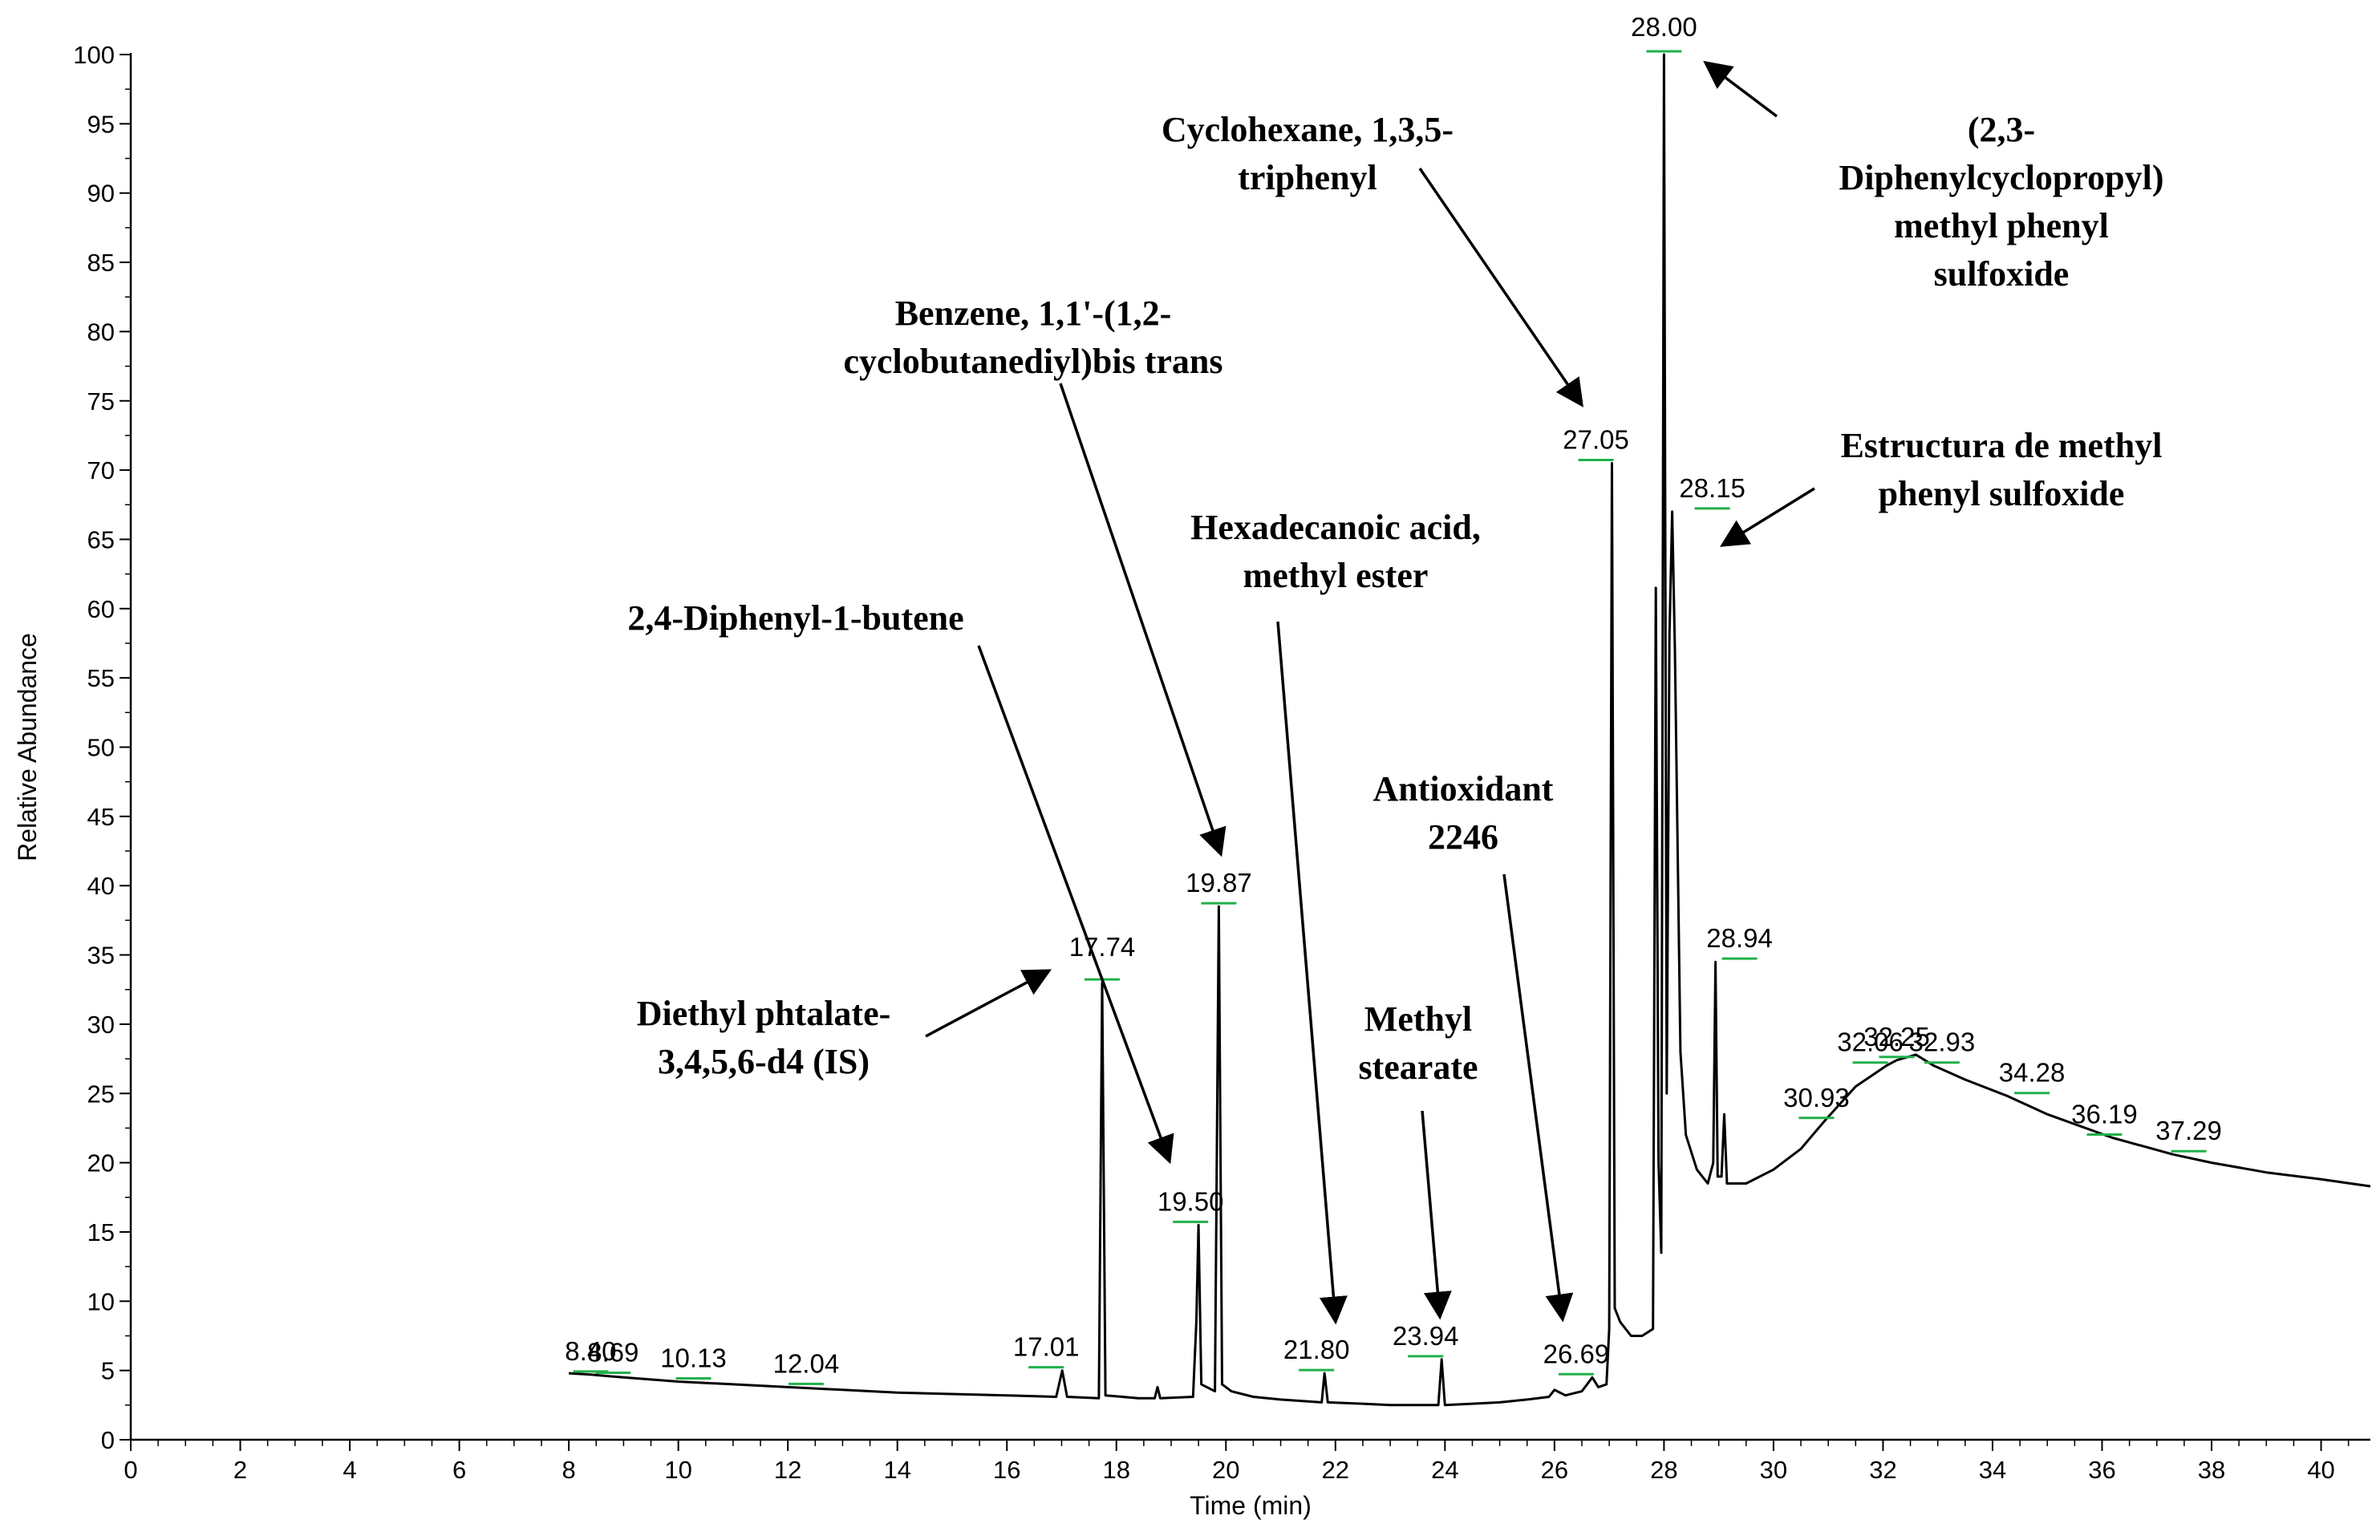 The height and width of the screenshot is (1540, 2380). What do you see at coordinates (1942, 1042) in the screenshot?
I see `peak-label: 32.93` at bounding box center [1942, 1042].